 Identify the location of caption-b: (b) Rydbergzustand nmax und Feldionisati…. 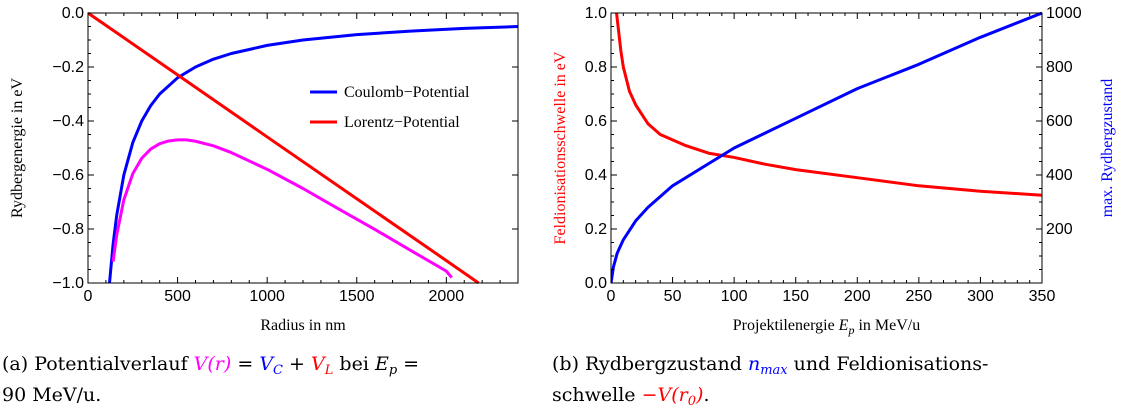
(840, 383).